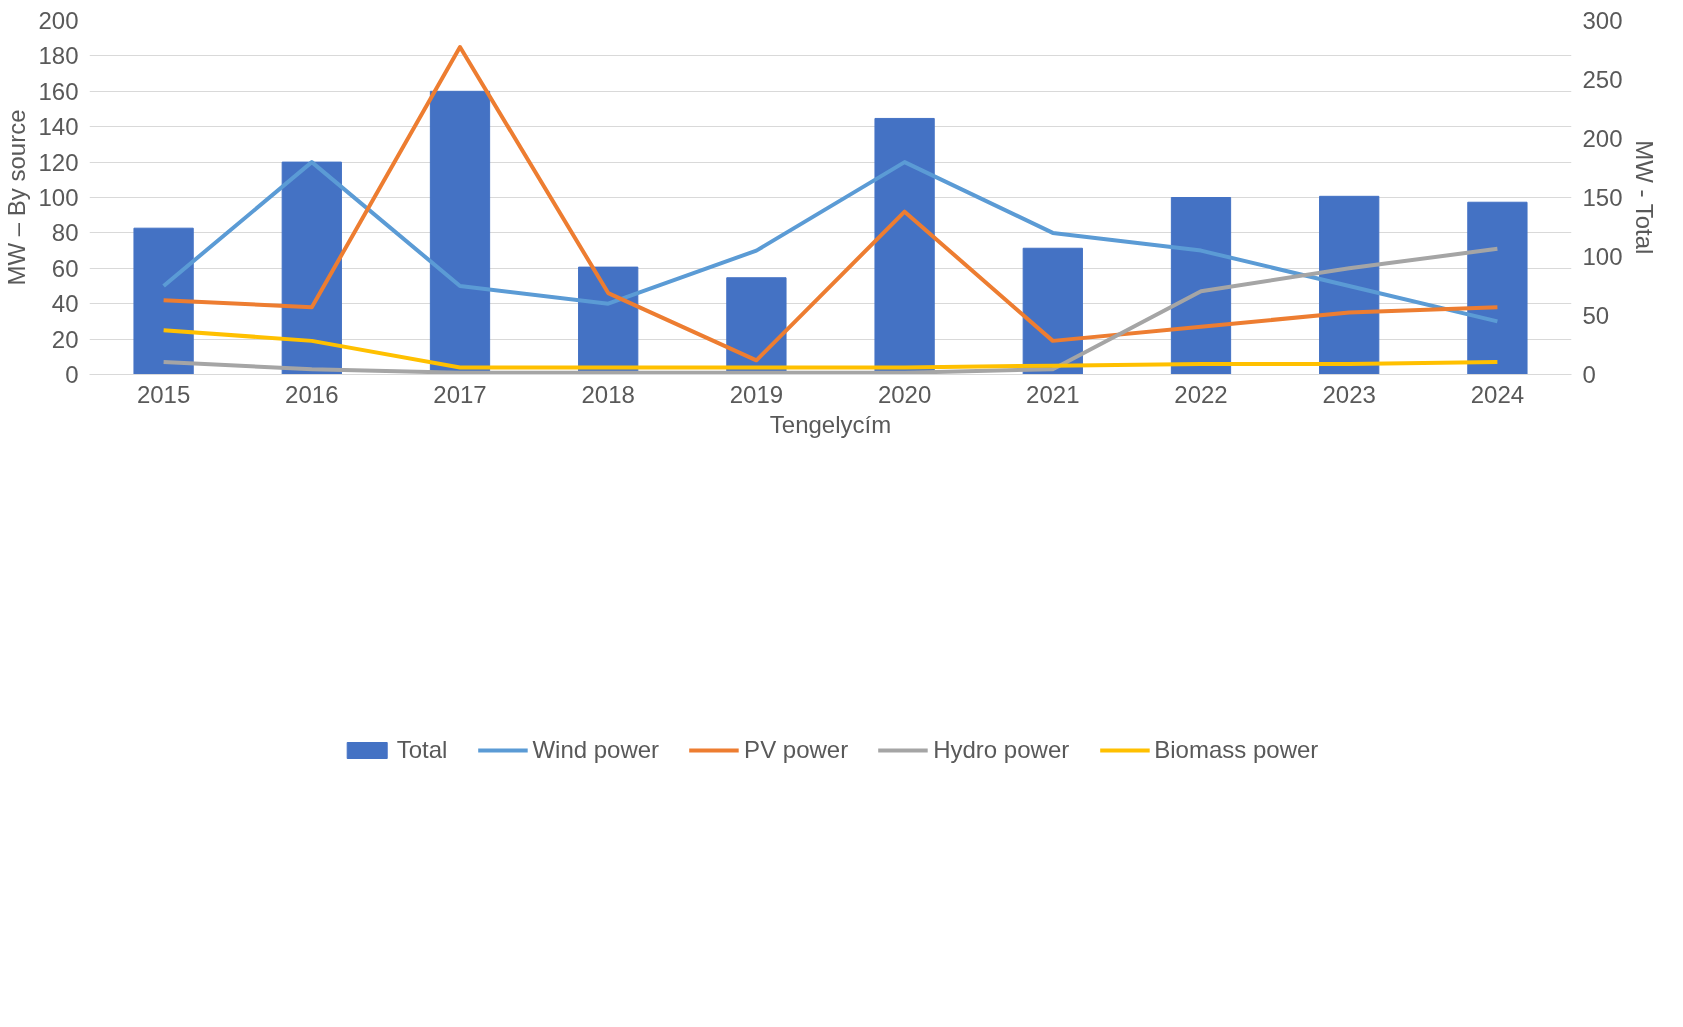 The height and width of the screenshot is (1027, 1683). Describe the element at coordinates (58, 56) in the screenshot. I see `y-tick-label: 180` at that location.